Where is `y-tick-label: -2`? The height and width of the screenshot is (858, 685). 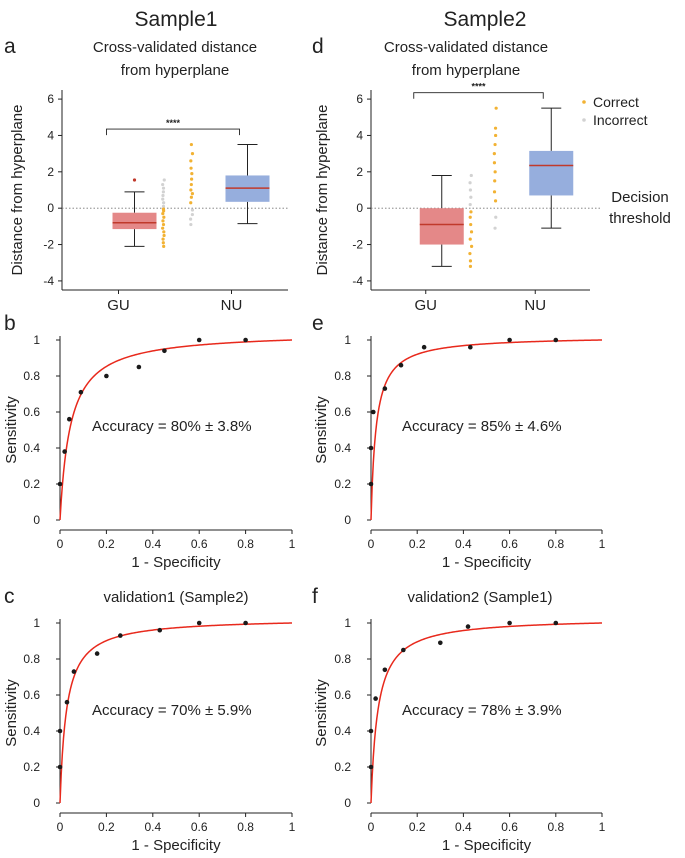 y-tick-label: -2 is located at coordinates (357, 245).